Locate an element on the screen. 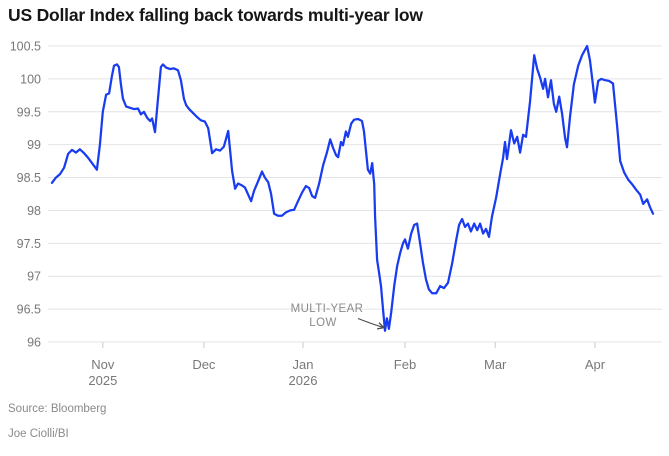  y-axis-label: 98 is located at coordinates (34, 211).